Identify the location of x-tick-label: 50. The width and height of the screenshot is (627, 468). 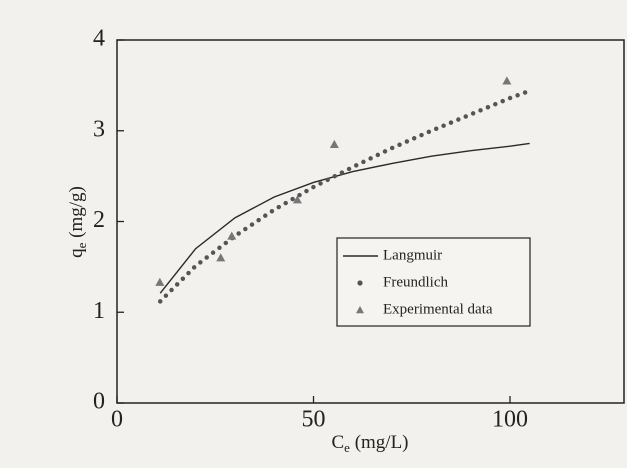
(314, 420).